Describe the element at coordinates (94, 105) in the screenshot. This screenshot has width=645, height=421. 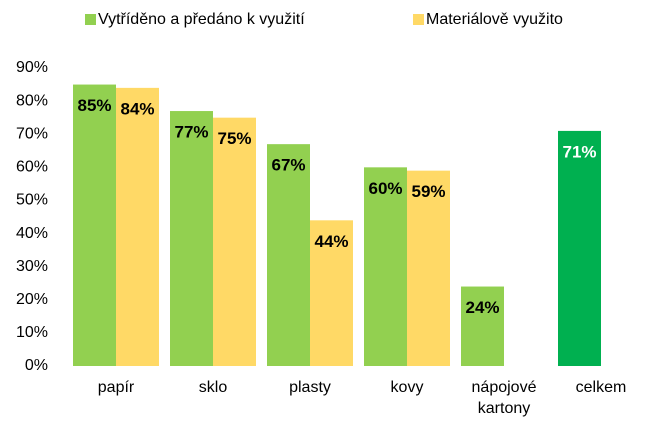
I see `value-label: 85%` at that location.